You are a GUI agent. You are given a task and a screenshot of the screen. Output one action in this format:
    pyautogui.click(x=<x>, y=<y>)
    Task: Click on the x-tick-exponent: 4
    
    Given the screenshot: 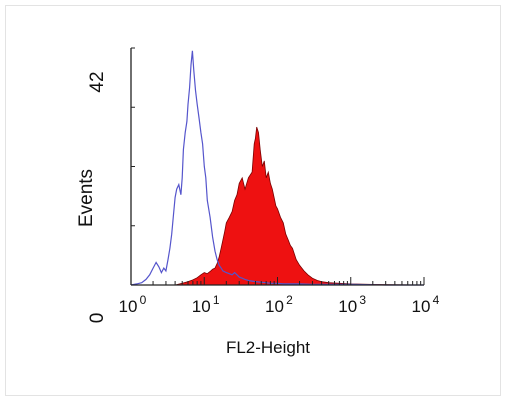 What is the action you would take?
    pyautogui.click(x=436, y=300)
    